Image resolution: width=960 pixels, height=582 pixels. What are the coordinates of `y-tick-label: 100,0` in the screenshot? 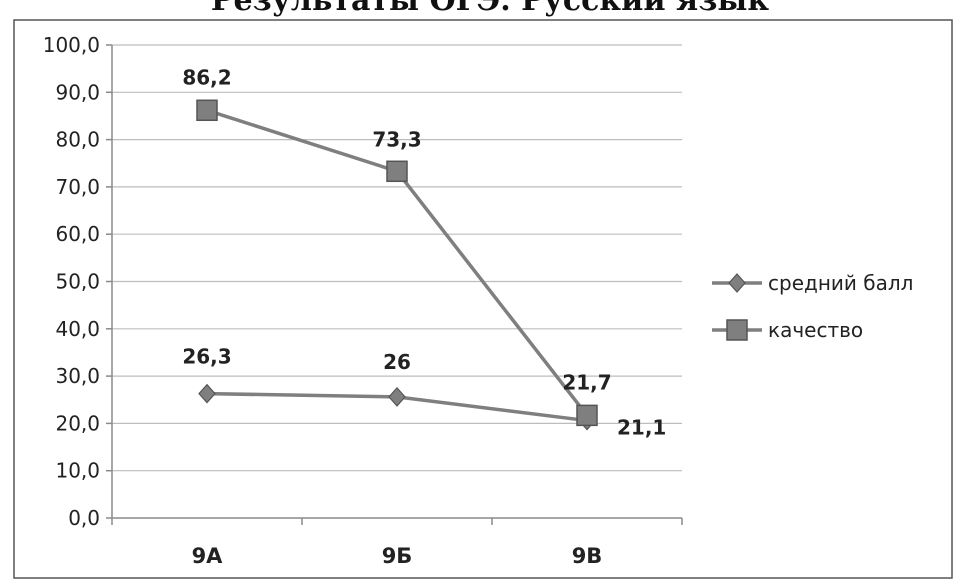 It's located at (71, 45).